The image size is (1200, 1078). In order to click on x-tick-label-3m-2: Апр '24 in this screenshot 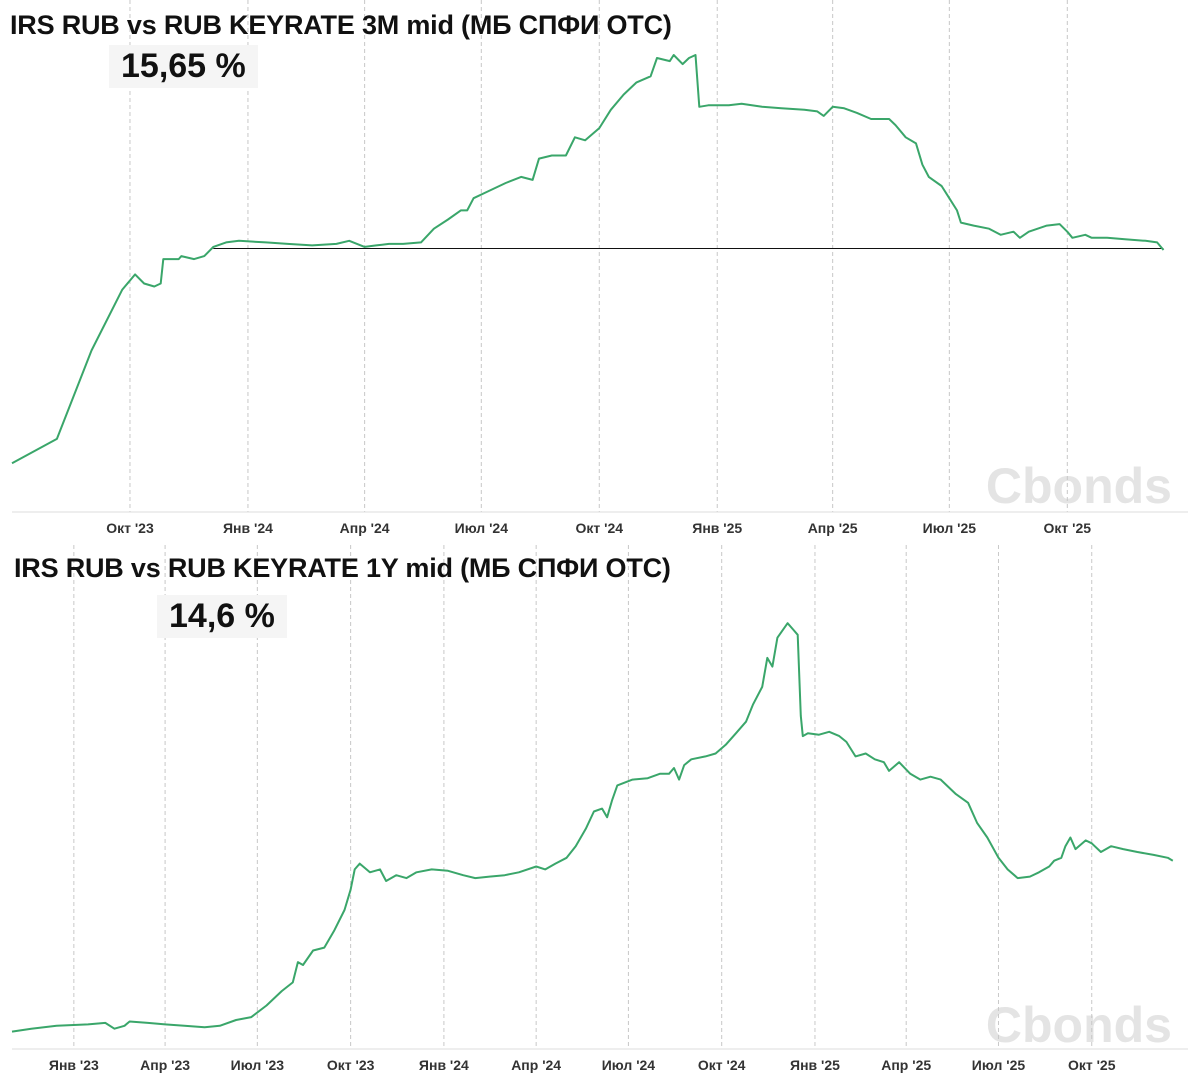, I will do `click(365, 528)`.